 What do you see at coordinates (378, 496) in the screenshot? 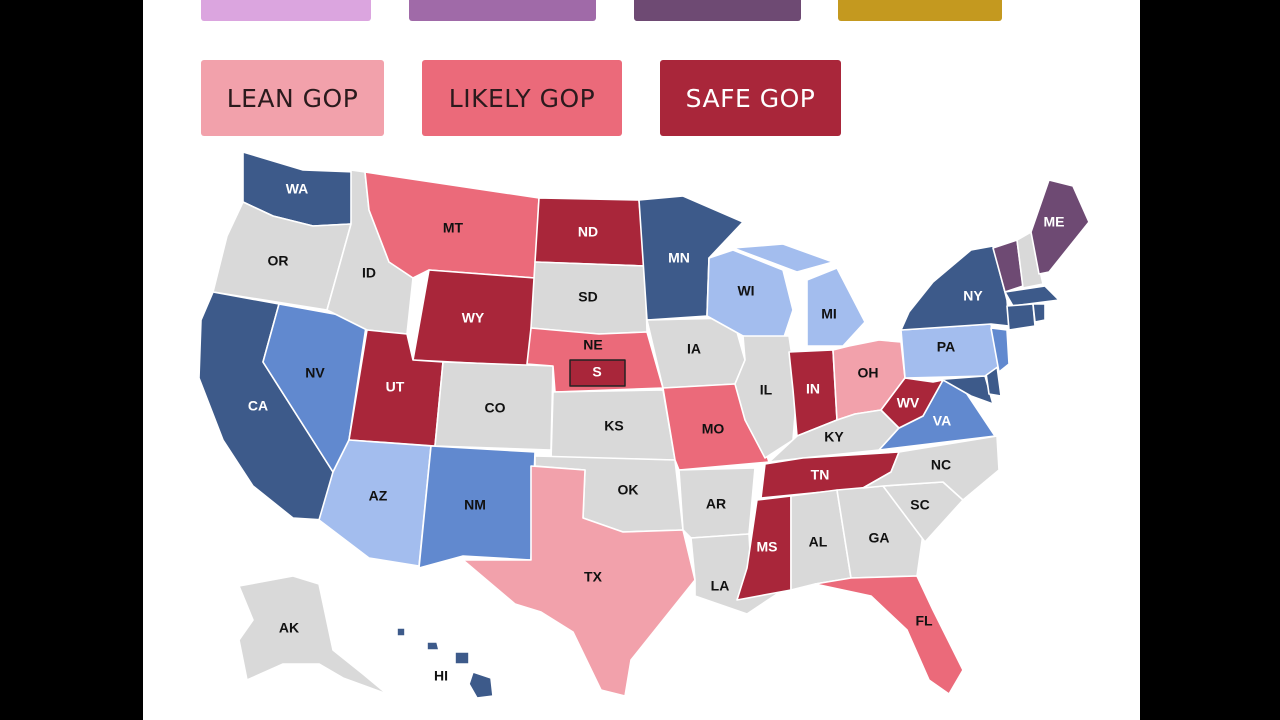
I see `label-az: AZ` at bounding box center [378, 496].